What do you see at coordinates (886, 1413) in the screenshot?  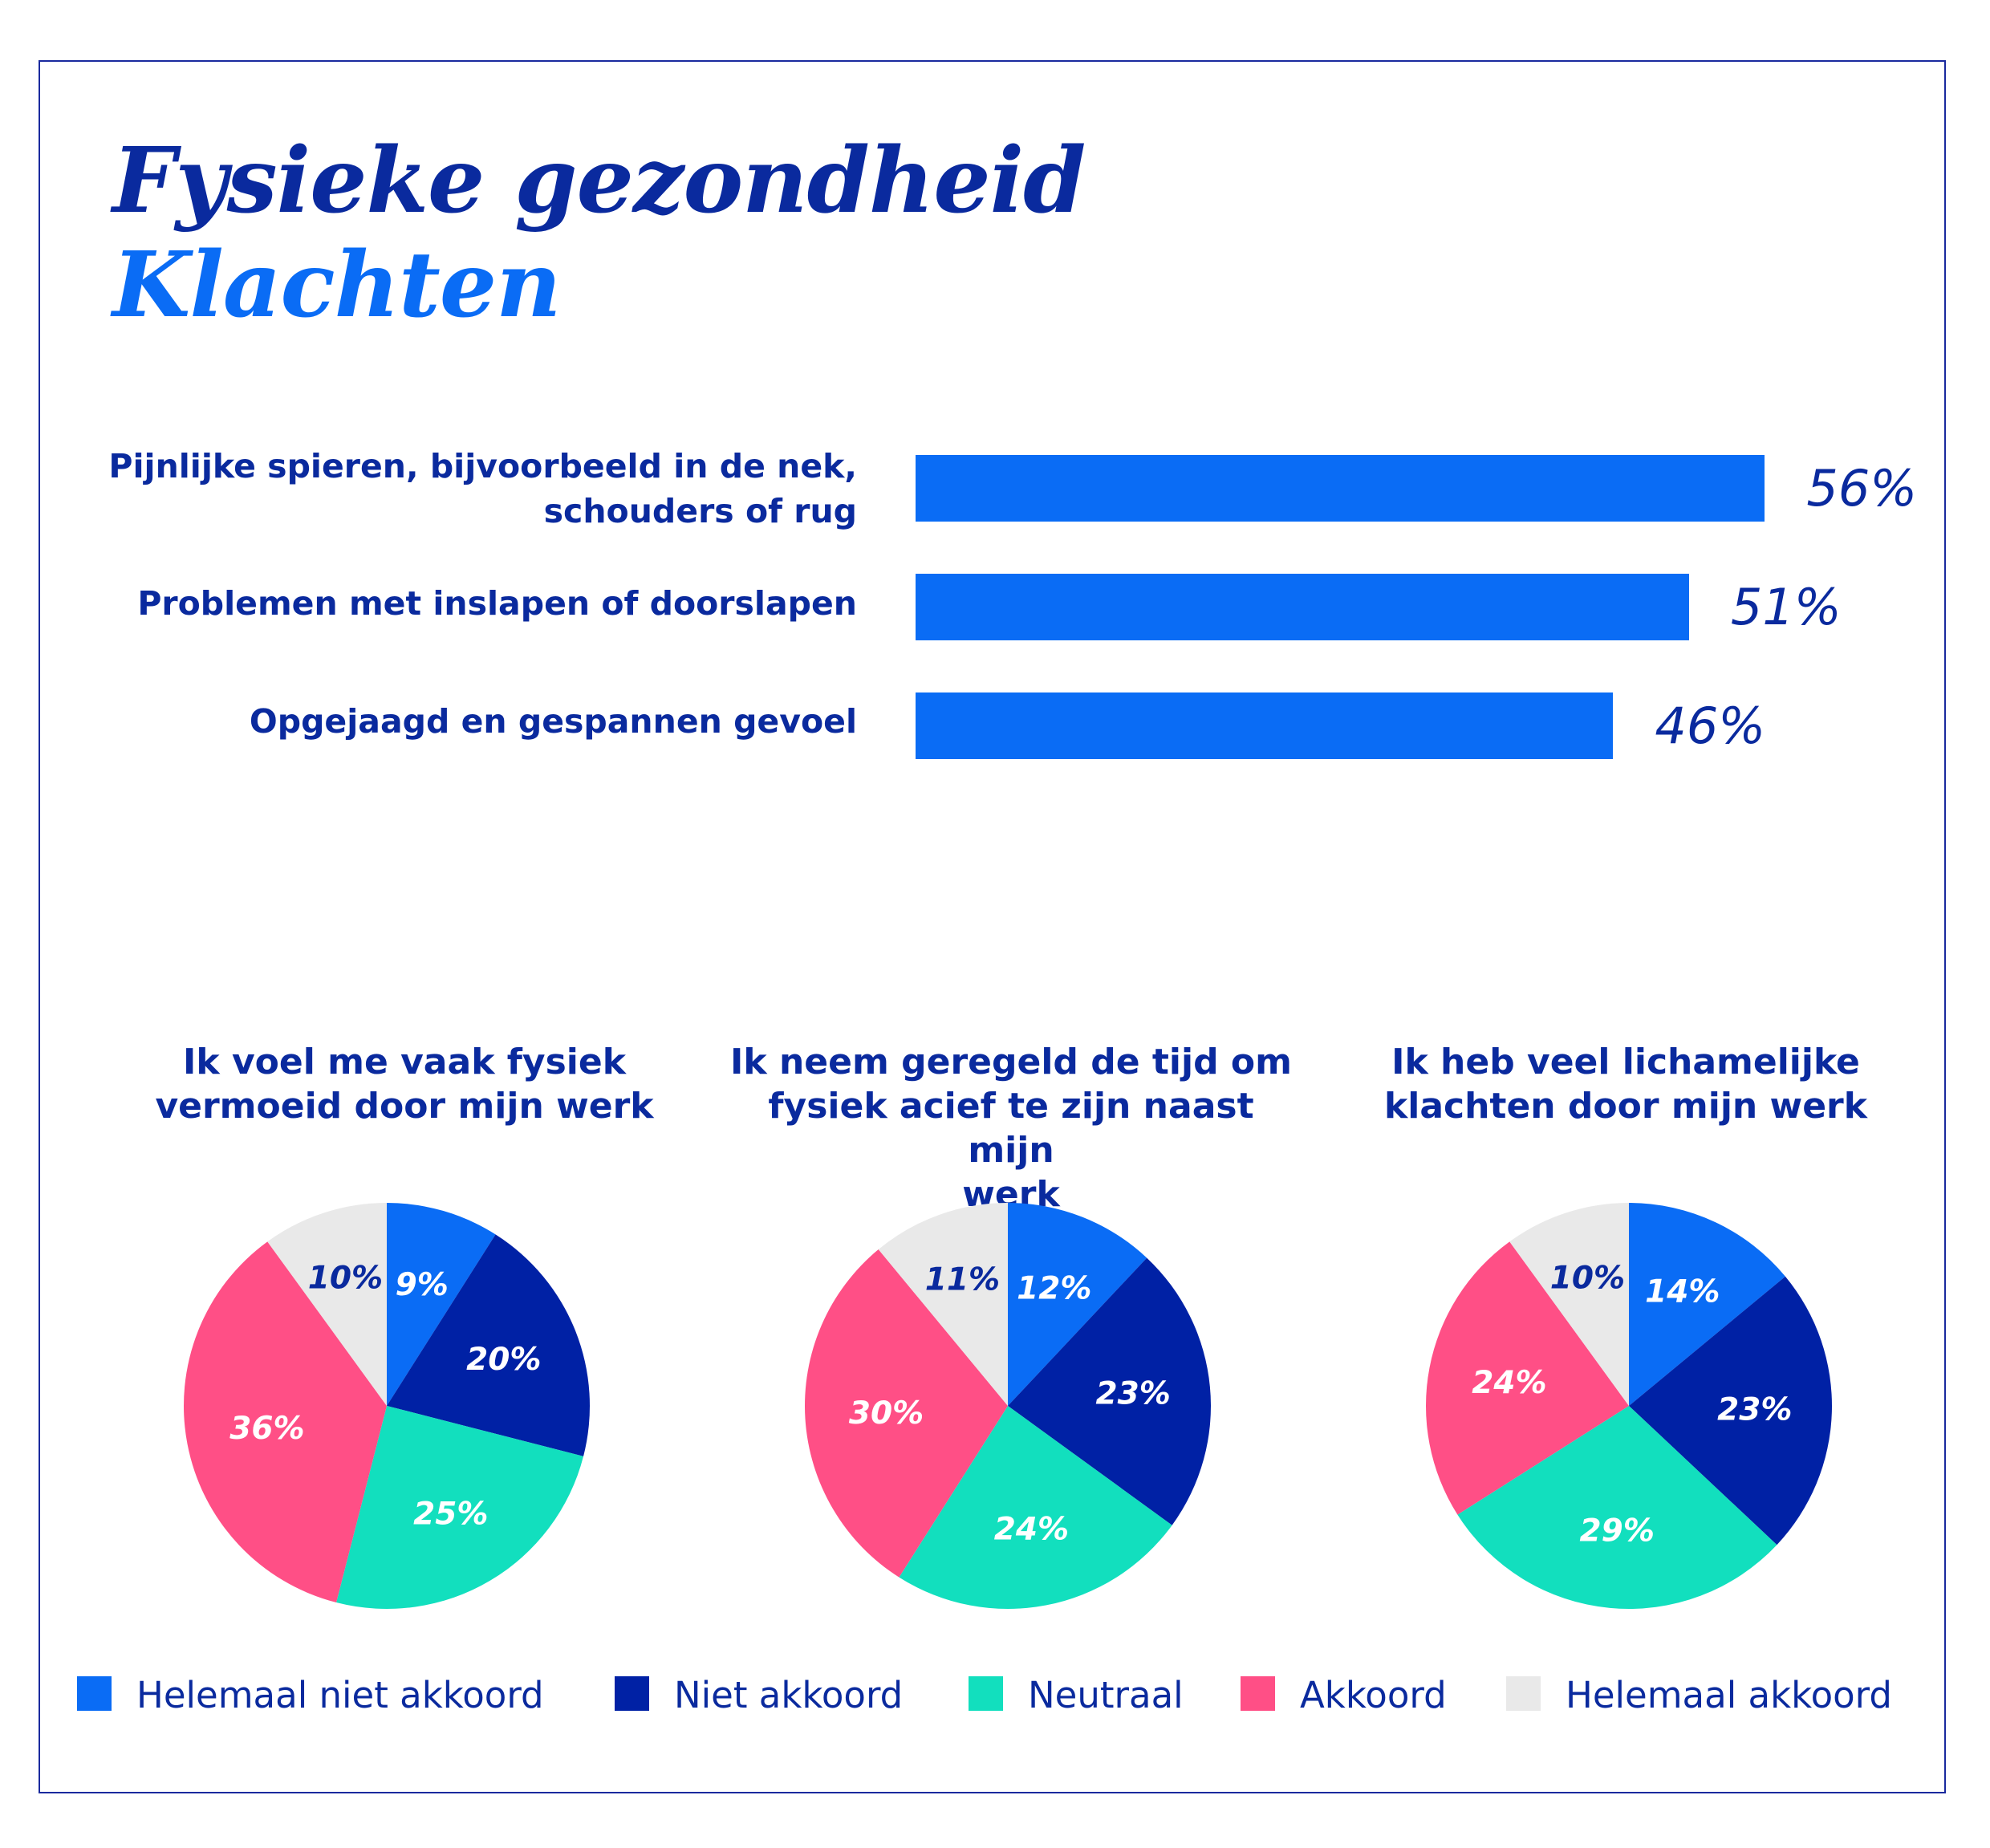 I see `pie-2-label-akkoord: 30%` at bounding box center [886, 1413].